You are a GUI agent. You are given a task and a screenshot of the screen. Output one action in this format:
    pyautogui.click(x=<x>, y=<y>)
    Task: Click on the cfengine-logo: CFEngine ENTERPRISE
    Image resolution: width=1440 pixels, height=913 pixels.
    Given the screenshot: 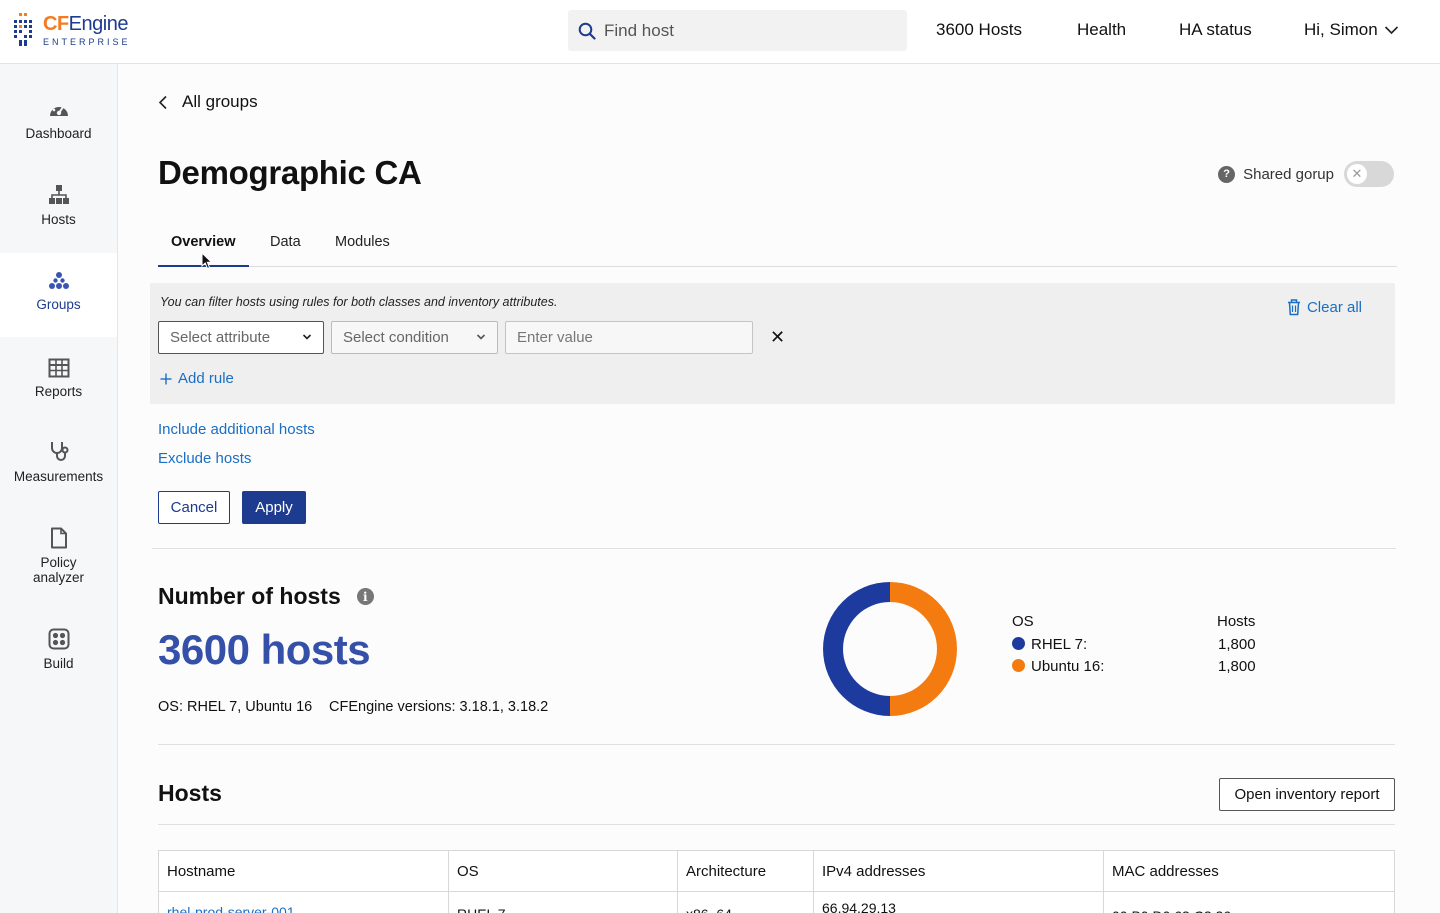 What is the action you would take?
    pyautogui.click(x=71, y=30)
    